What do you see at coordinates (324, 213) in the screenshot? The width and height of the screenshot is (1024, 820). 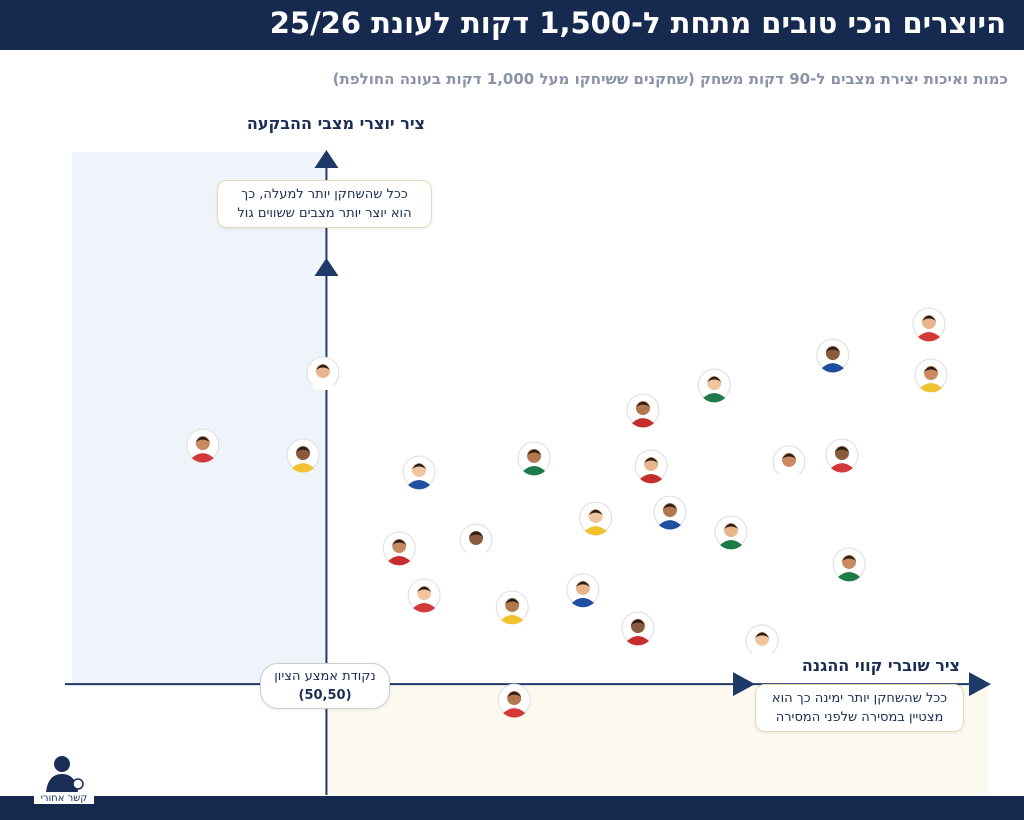 I see `y-note-line: הוא יוצר יותר מצבים ששווים גול` at bounding box center [324, 213].